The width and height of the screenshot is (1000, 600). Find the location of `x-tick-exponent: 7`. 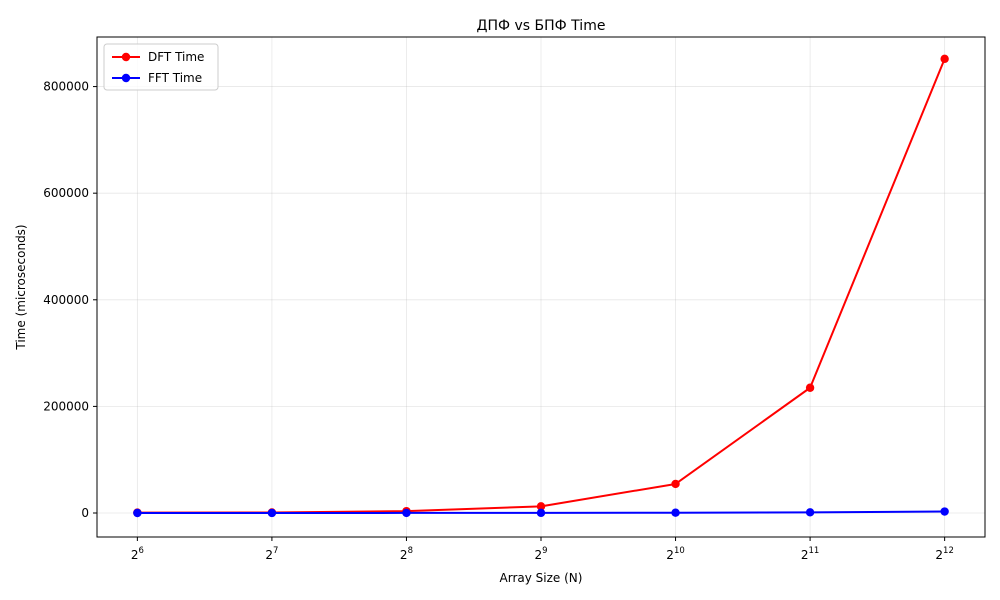

x-tick-exponent: 7 is located at coordinates (275, 551).